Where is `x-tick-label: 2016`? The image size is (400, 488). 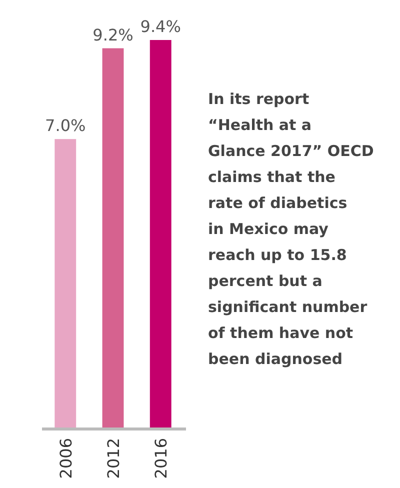
x-tick-label: 2016 is located at coordinates (161, 458).